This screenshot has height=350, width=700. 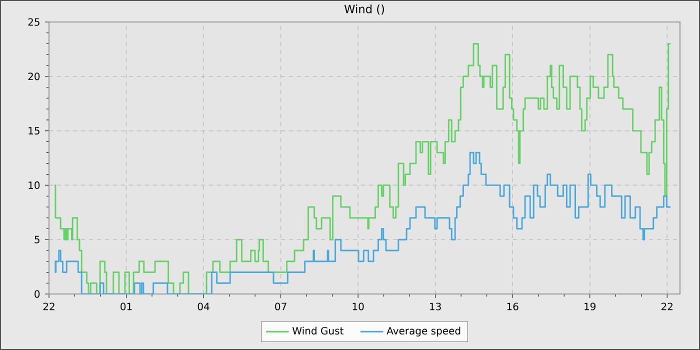 What do you see at coordinates (126, 306) in the screenshot?
I see `x-tick-label: 01` at bounding box center [126, 306].